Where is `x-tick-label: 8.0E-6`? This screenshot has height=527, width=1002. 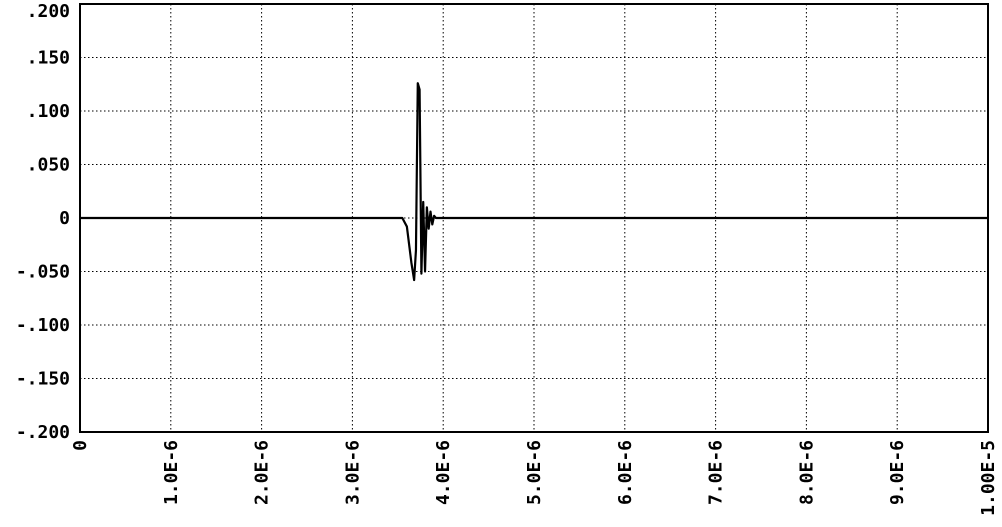 x-tick-label: 8.0E-6 is located at coordinates (806, 472).